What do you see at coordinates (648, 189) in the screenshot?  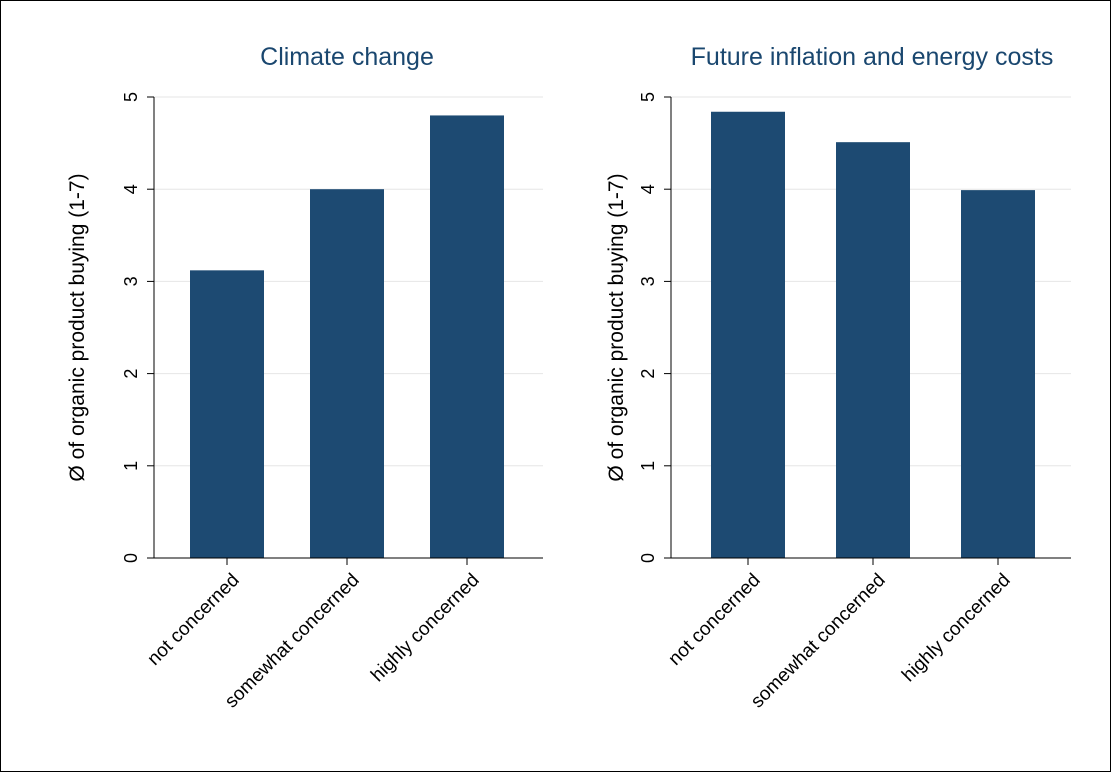 I see `panel-2-y-tick-label: 4` at bounding box center [648, 189].